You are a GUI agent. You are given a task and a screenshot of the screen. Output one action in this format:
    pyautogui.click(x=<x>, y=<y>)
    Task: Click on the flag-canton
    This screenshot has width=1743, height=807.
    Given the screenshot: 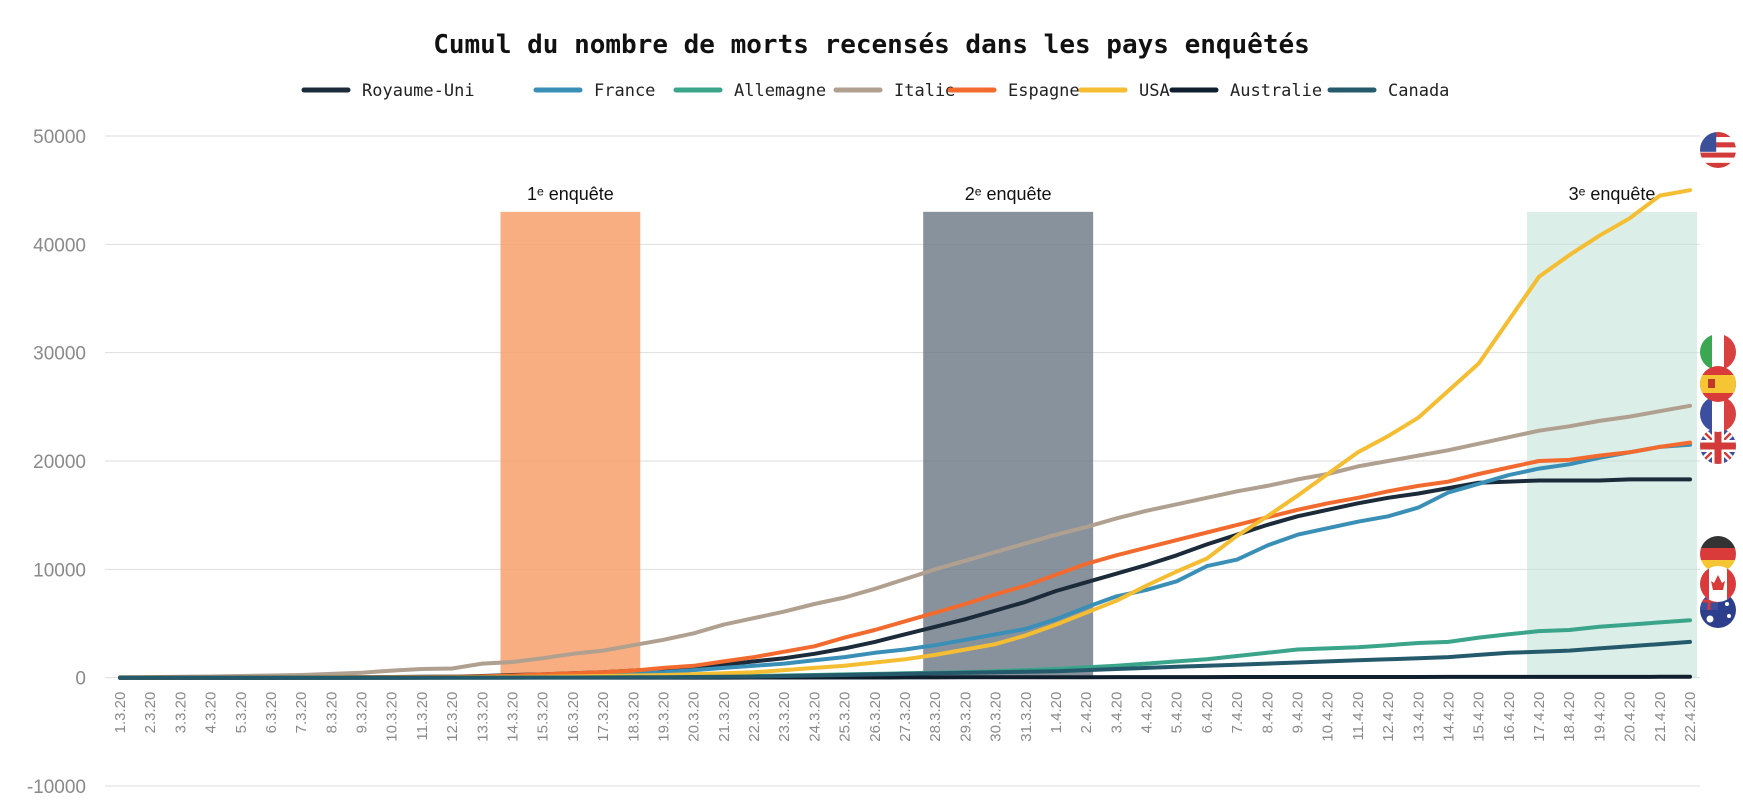 What is the action you would take?
    pyautogui.click(x=1708, y=142)
    